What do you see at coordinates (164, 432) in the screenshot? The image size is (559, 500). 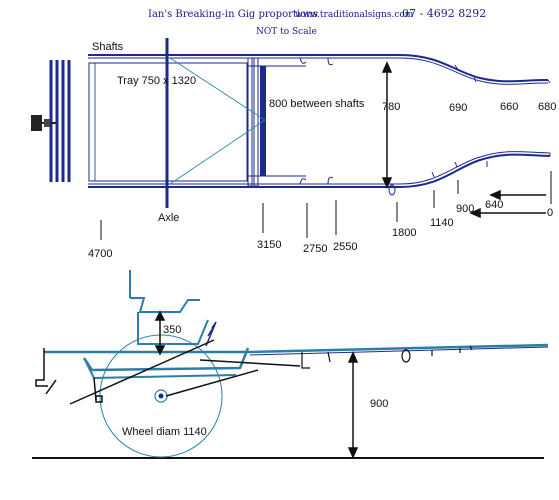 I see `wheel-diameter-label: Wheel diam 1140` at bounding box center [164, 432].